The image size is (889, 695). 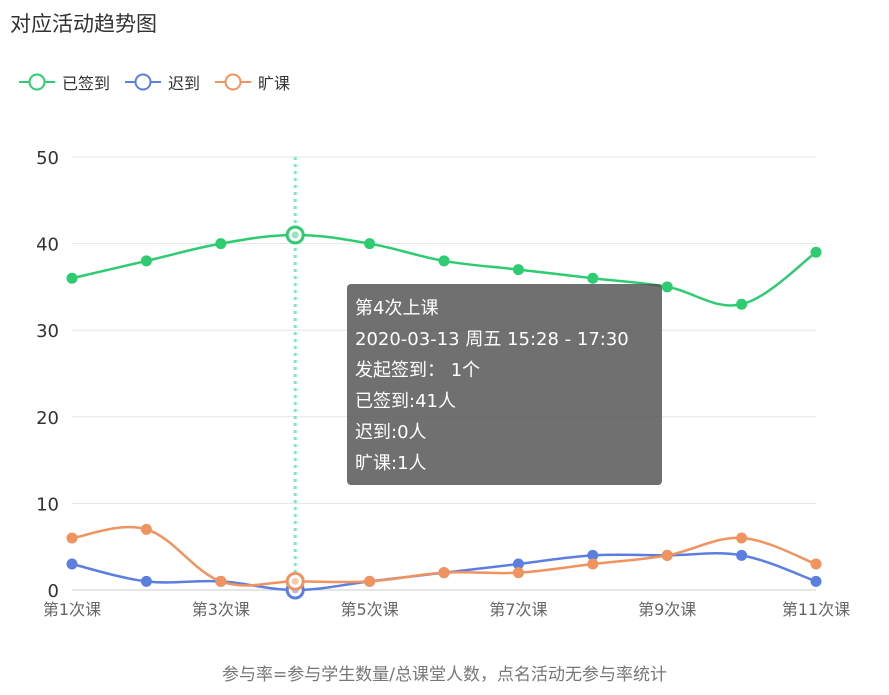 I want to click on y-tick-label: 20, so click(x=47, y=418).